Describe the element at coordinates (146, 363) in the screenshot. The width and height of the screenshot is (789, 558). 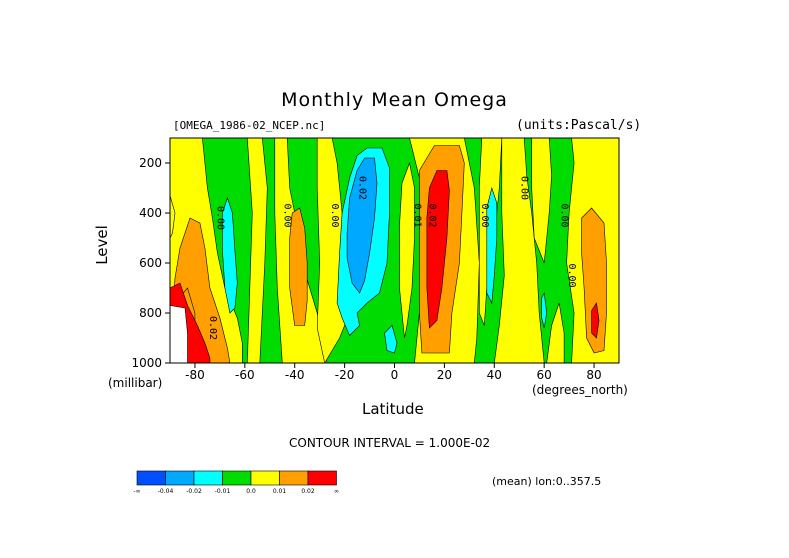
I see `y-tick-label: 1000` at that location.